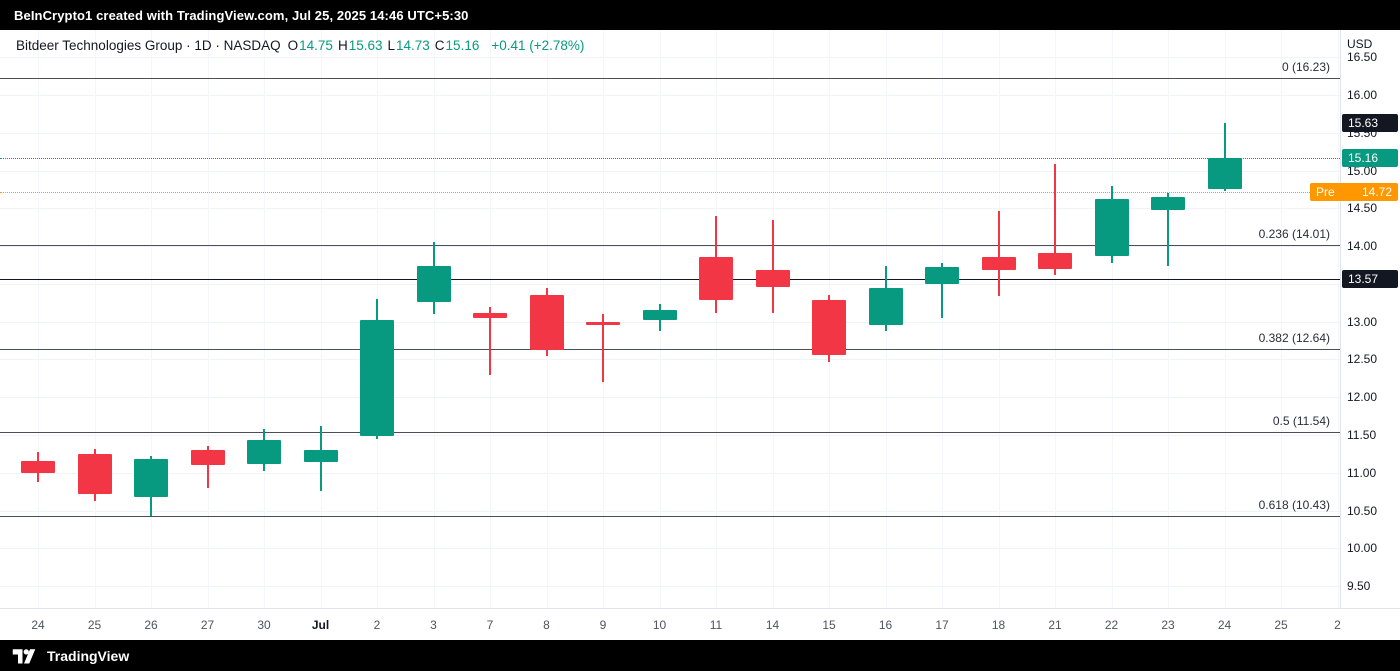 This screenshot has width=1400, height=671. What do you see at coordinates (538, 45) in the screenshot?
I see `price-change: +0.41 (+2.78%)` at bounding box center [538, 45].